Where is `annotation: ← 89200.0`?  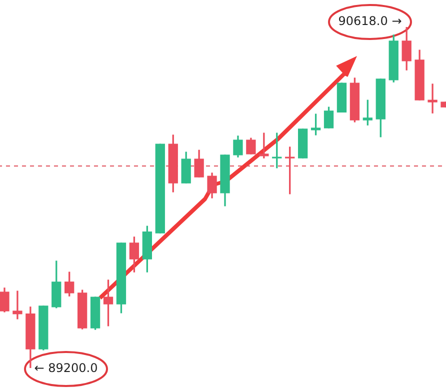
annotation: ← 89200.0 is located at coordinates (66, 368).